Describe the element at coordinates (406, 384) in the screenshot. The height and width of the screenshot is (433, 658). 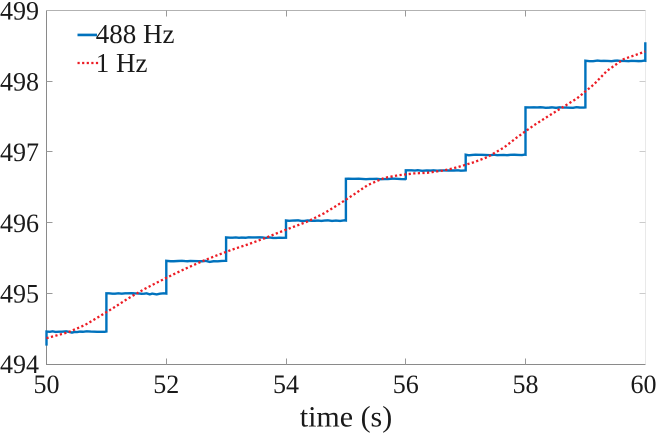
I see `svg-text: 56` at that location.